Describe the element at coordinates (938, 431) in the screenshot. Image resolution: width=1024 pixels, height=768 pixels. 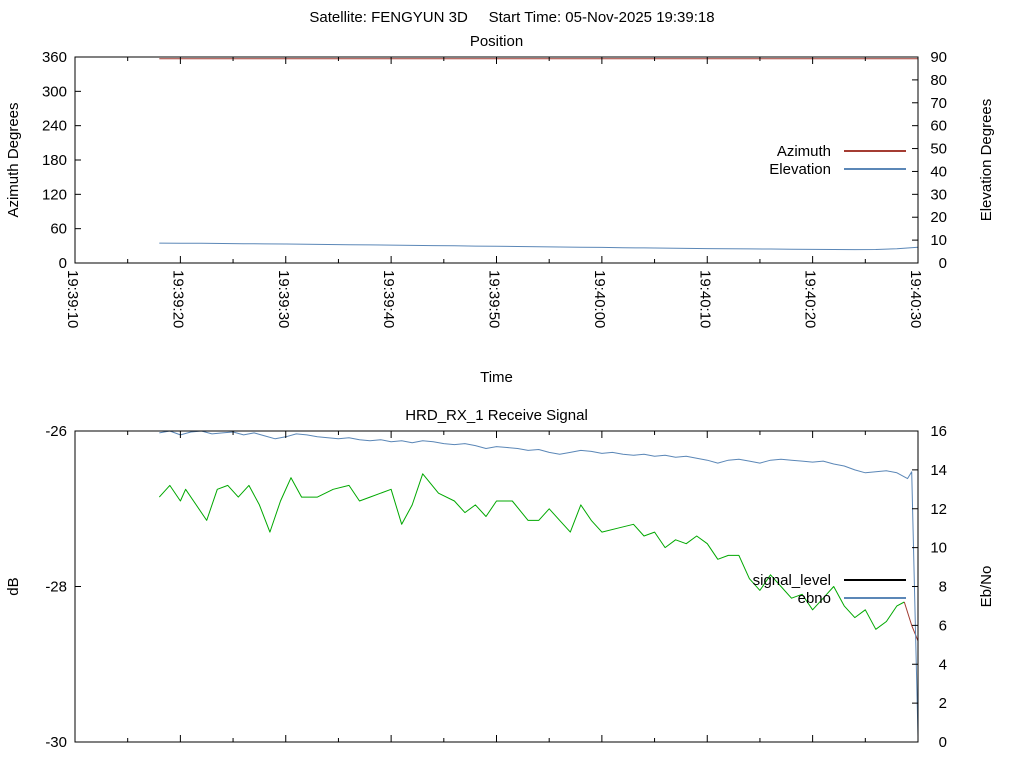
I see `y-right-tick-label: 16` at that location.